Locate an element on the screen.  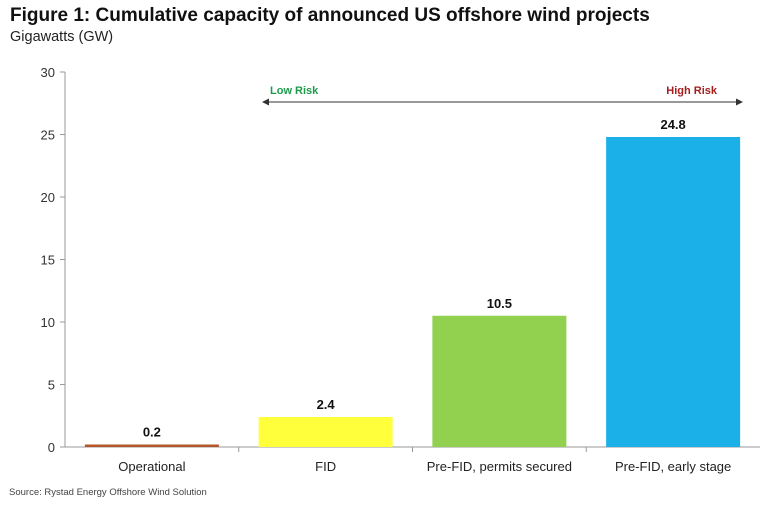
data-label: 24.8 is located at coordinates (672, 124).